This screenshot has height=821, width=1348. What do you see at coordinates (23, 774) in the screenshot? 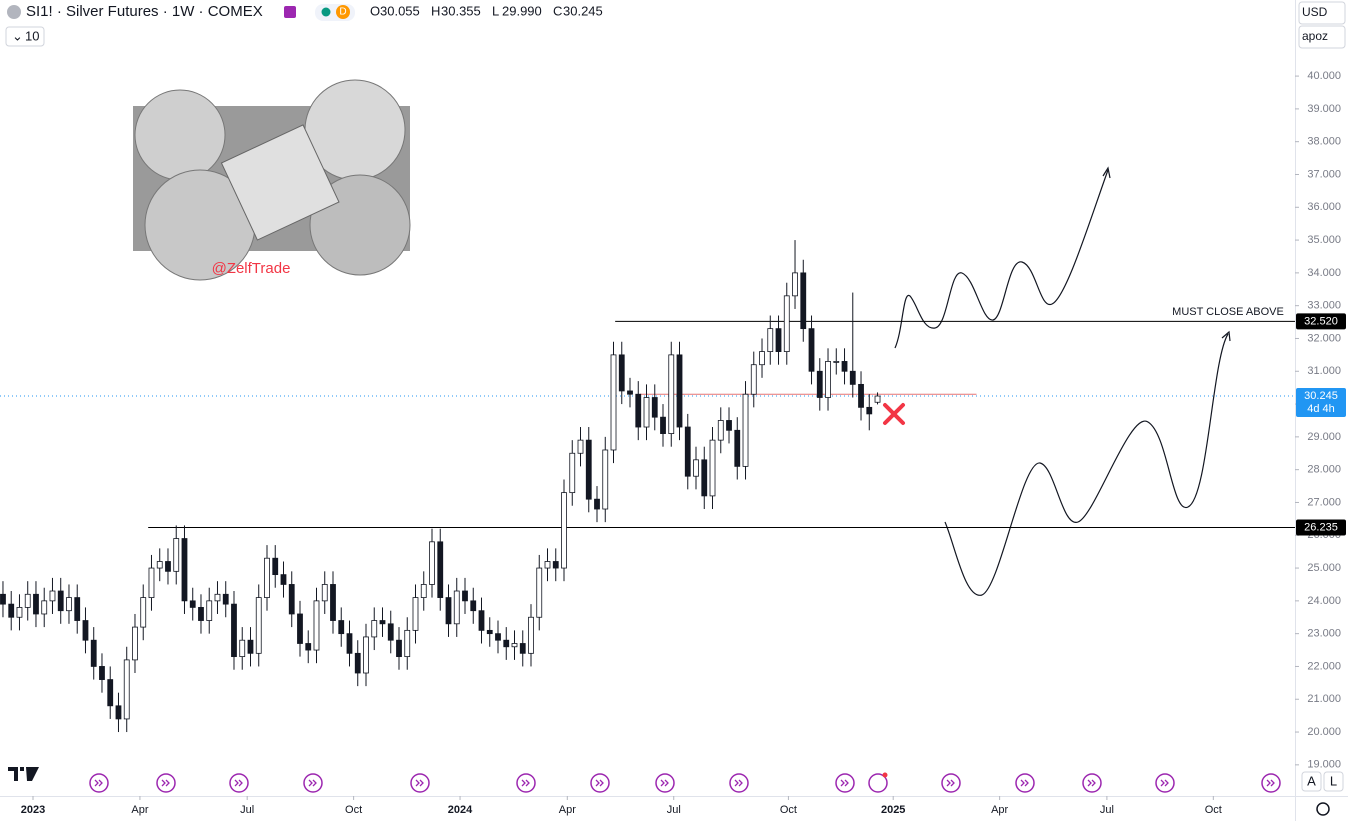
I see `tv-logo` at bounding box center [23, 774].